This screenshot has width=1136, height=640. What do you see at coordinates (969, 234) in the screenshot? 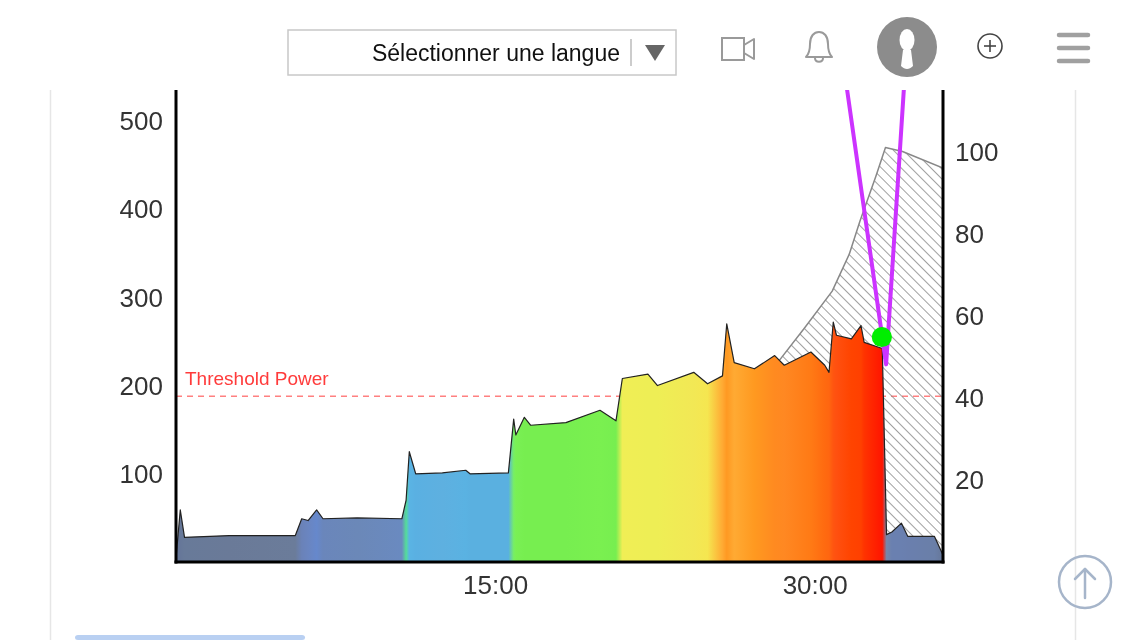
I see `y2-tick-label: 80` at bounding box center [969, 234].